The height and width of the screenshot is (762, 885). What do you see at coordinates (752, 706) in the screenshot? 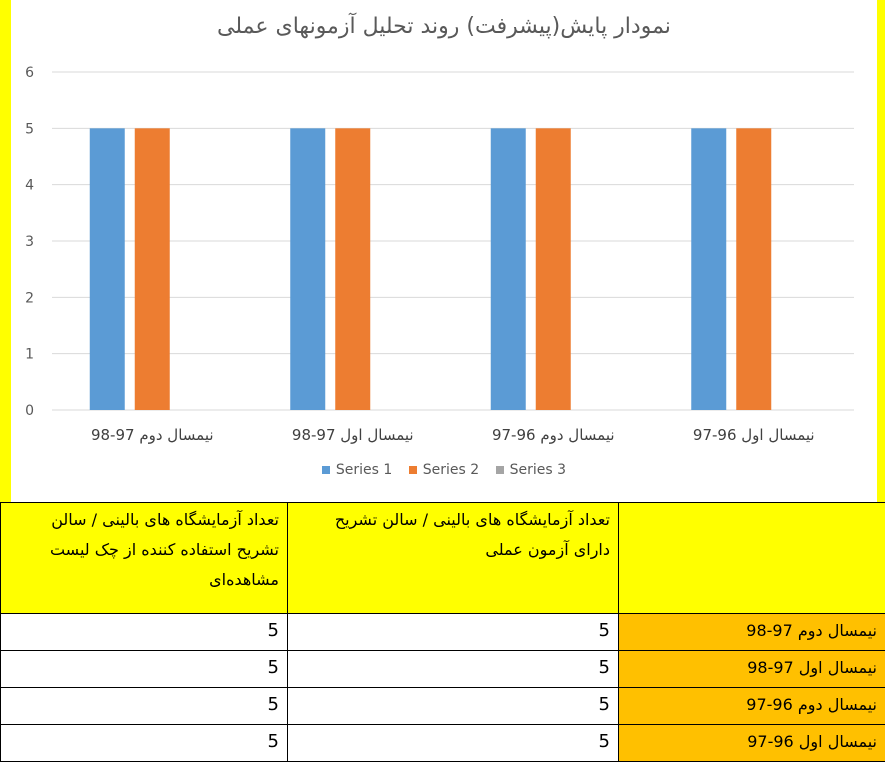
I see `row-label: نیمسال دوم 96-97` at bounding box center [752, 706].